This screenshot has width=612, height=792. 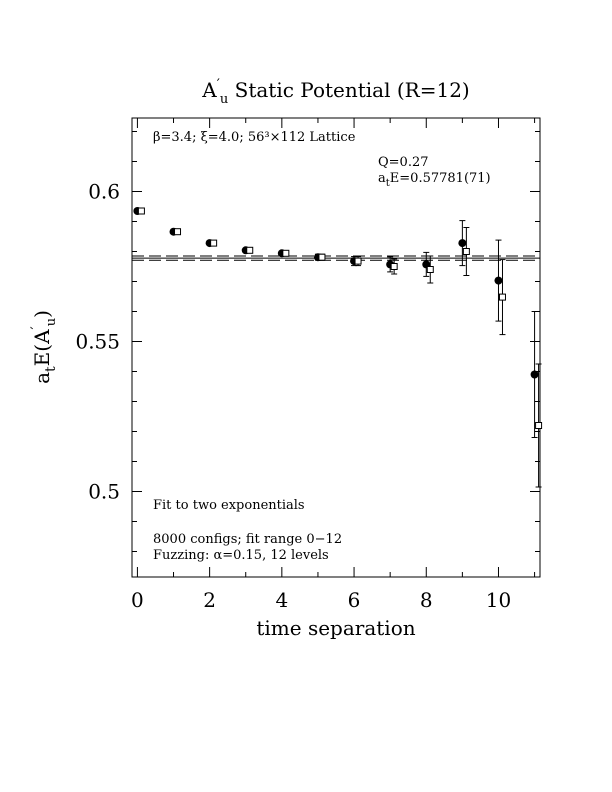 What do you see at coordinates (354, 600) in the screenshot?
I see `x-tick-label: 6` at bounding box center [354, 600].